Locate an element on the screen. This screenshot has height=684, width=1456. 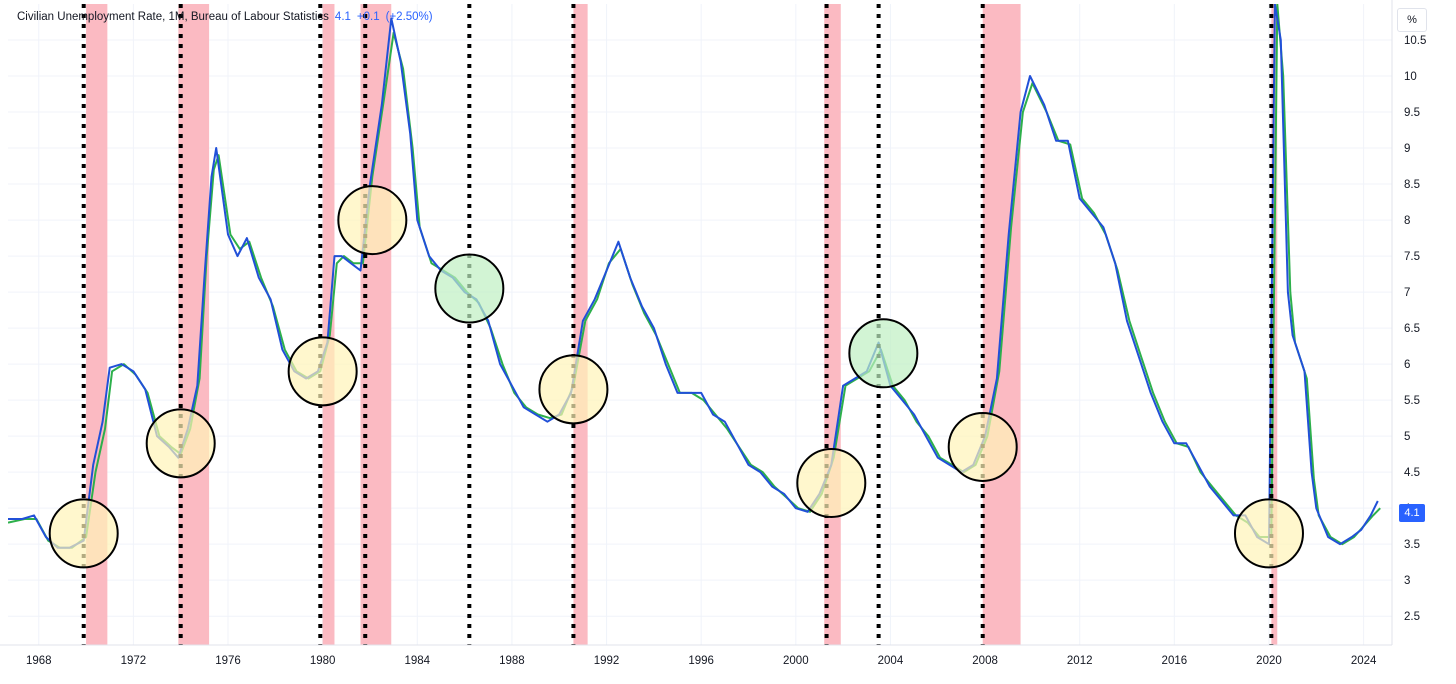
x-tick-label: 2012 is located at coordinates (1080, 661).